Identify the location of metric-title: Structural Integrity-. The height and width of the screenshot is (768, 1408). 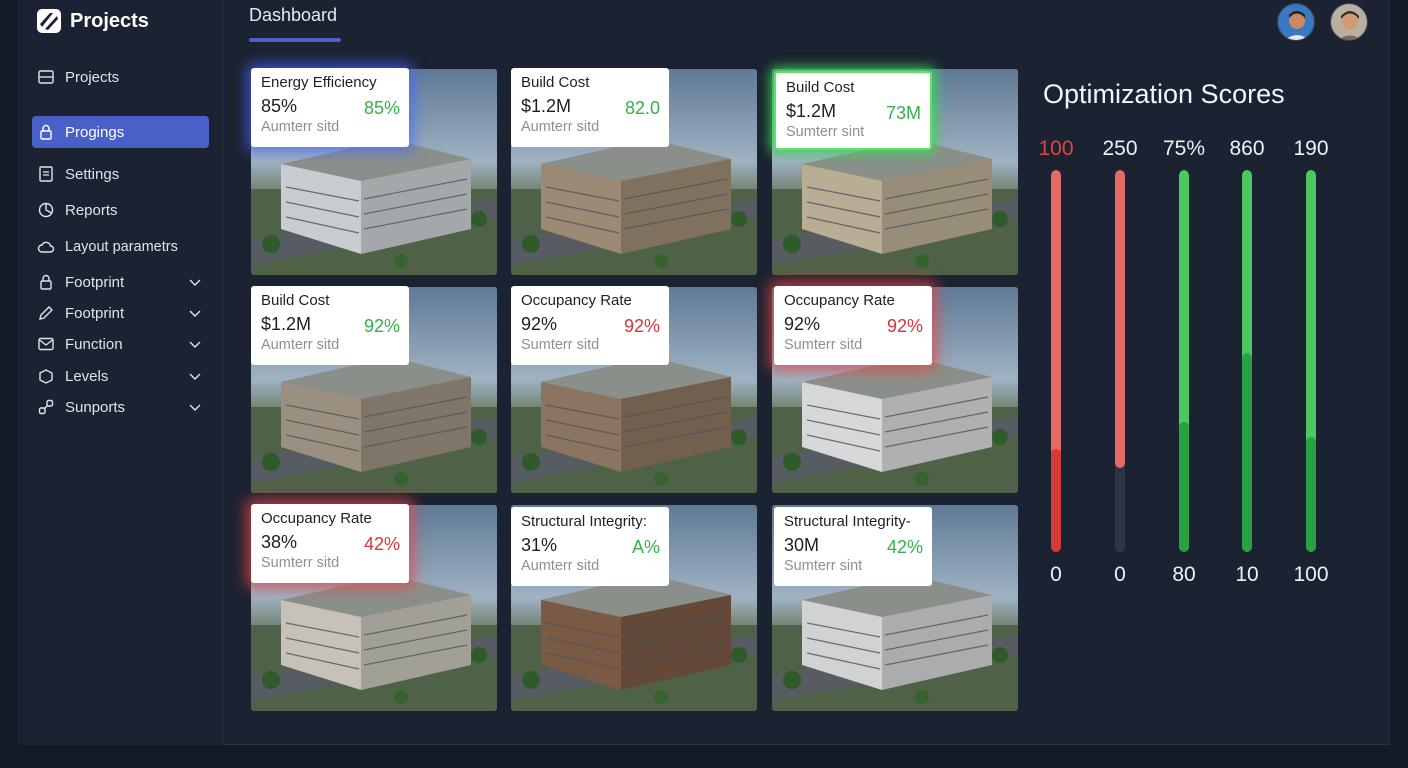
(847, 521).